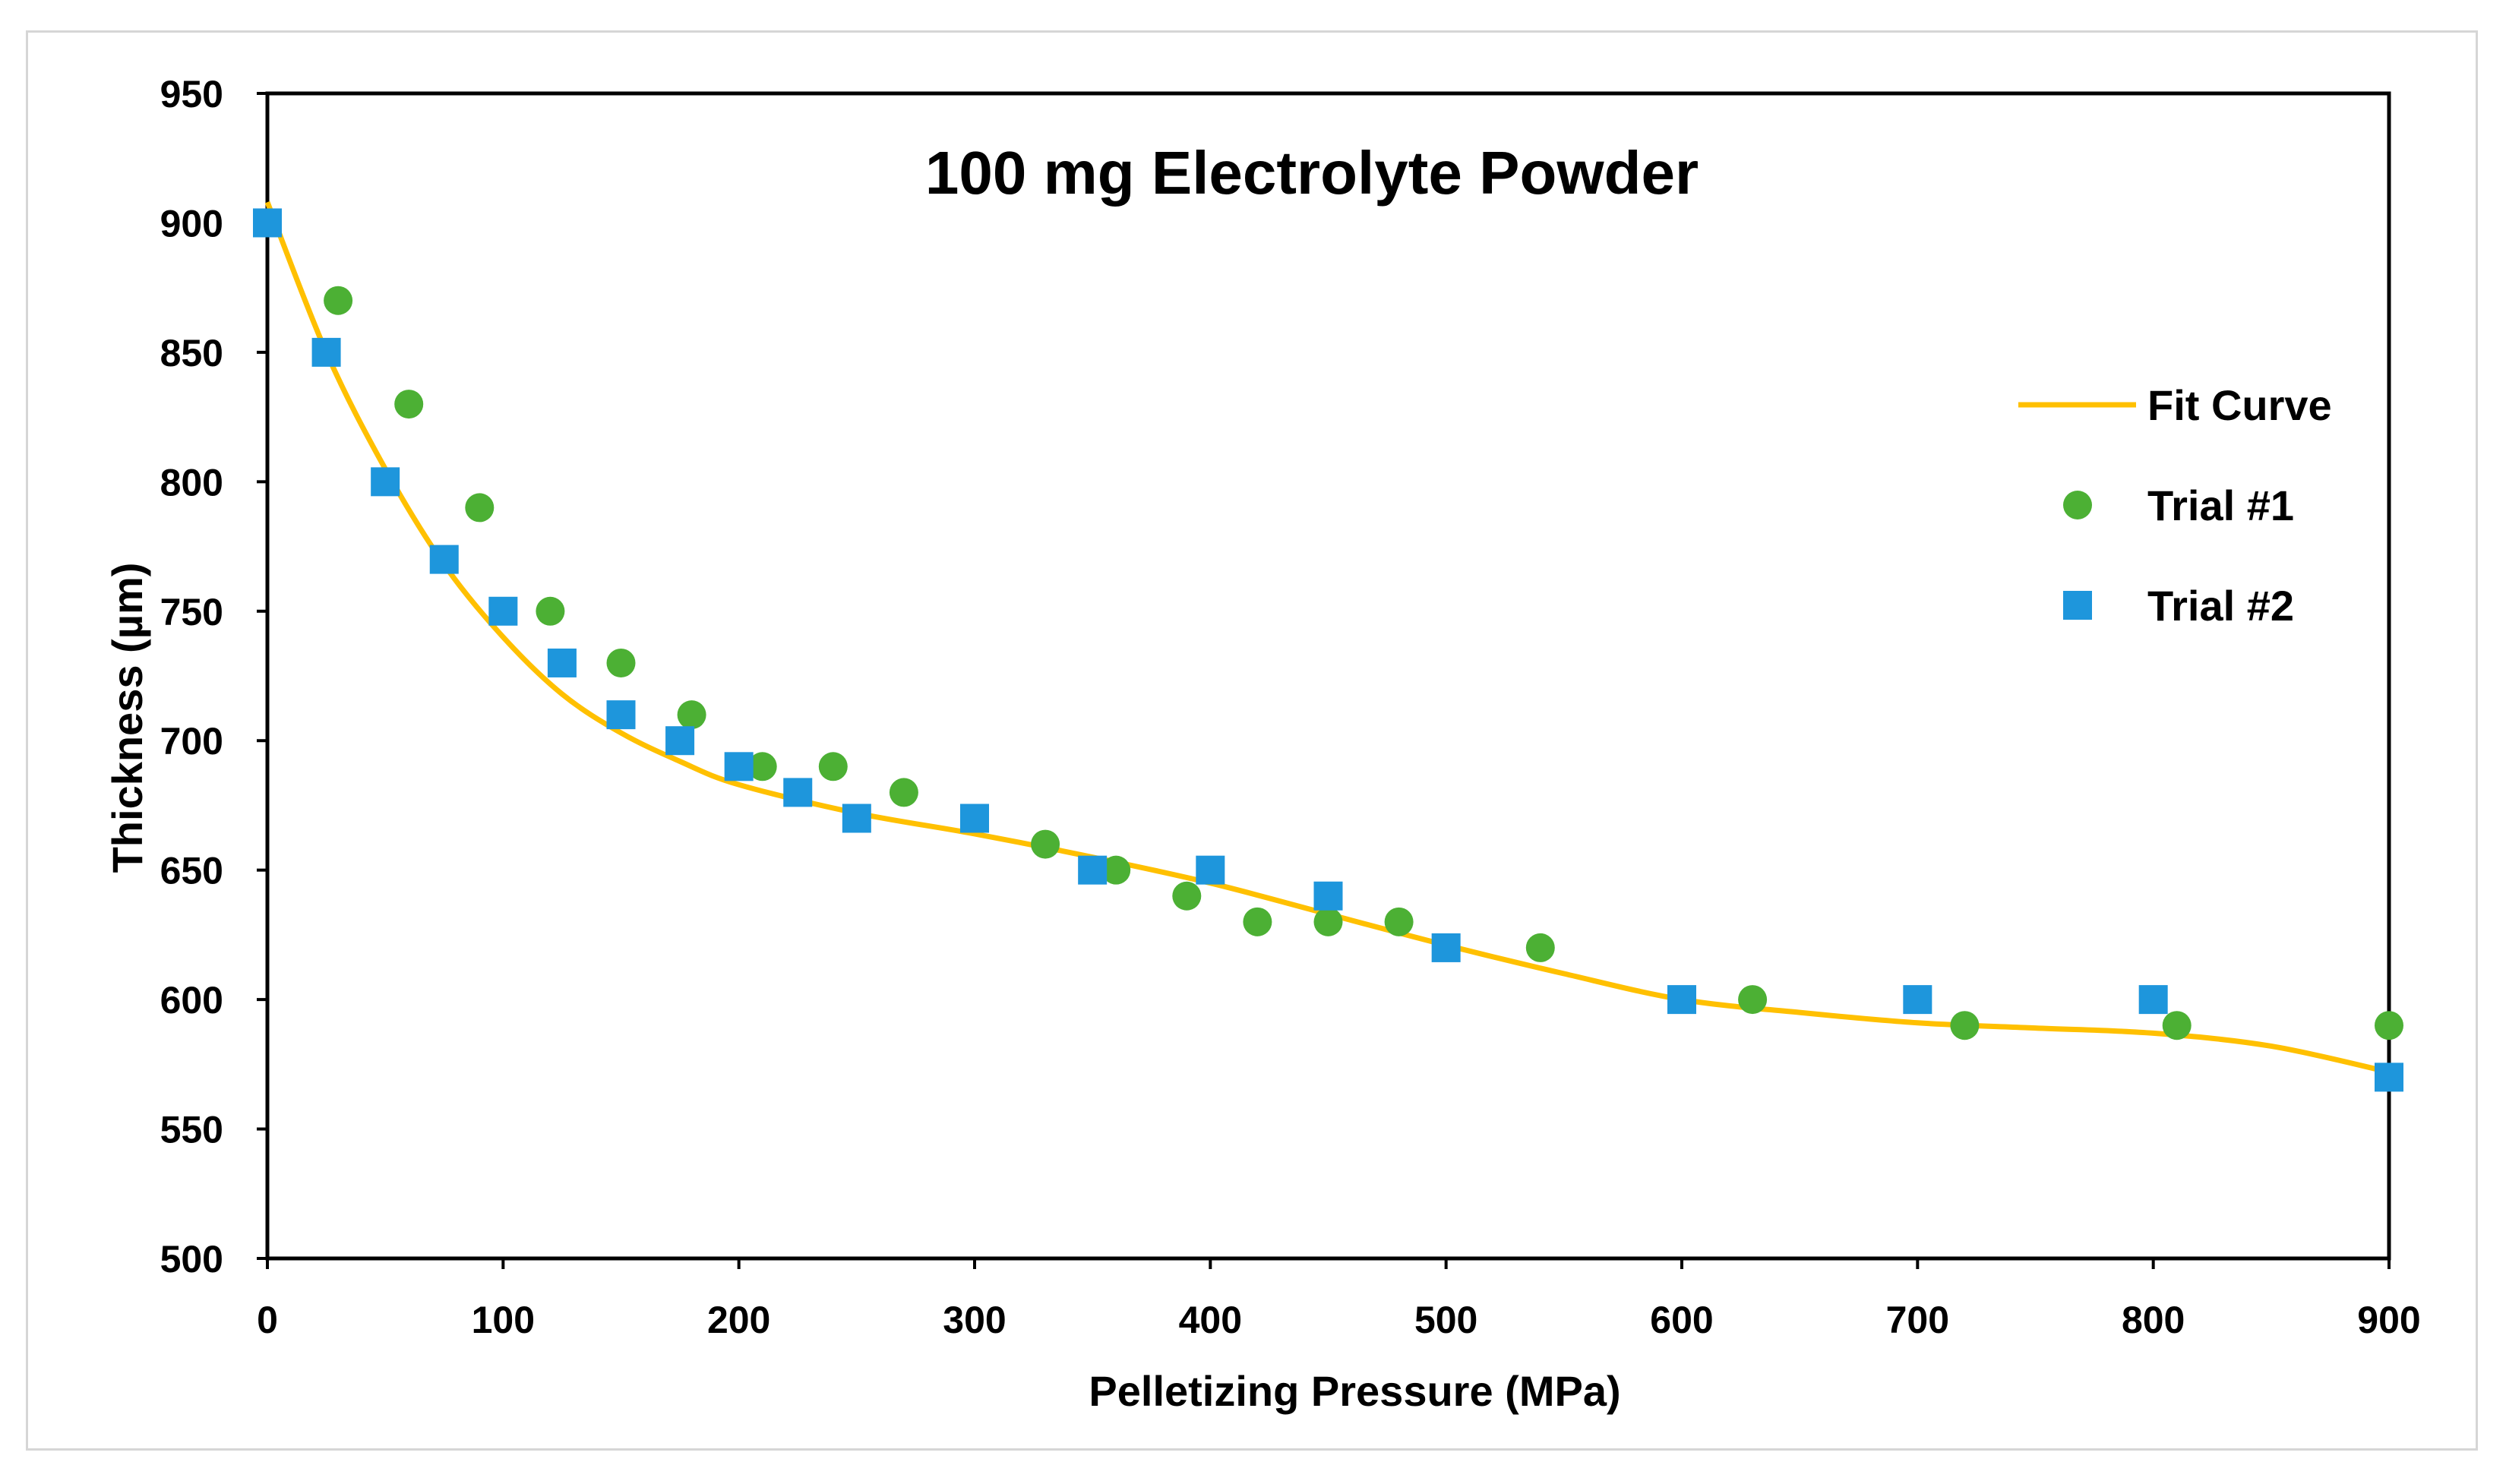 Image resolution: width=2506 pixels, height=1484 pixels. Describe the element at coordinates (1445, 1320) in the screenshot. I see `x-tick-label: 500` at that location.